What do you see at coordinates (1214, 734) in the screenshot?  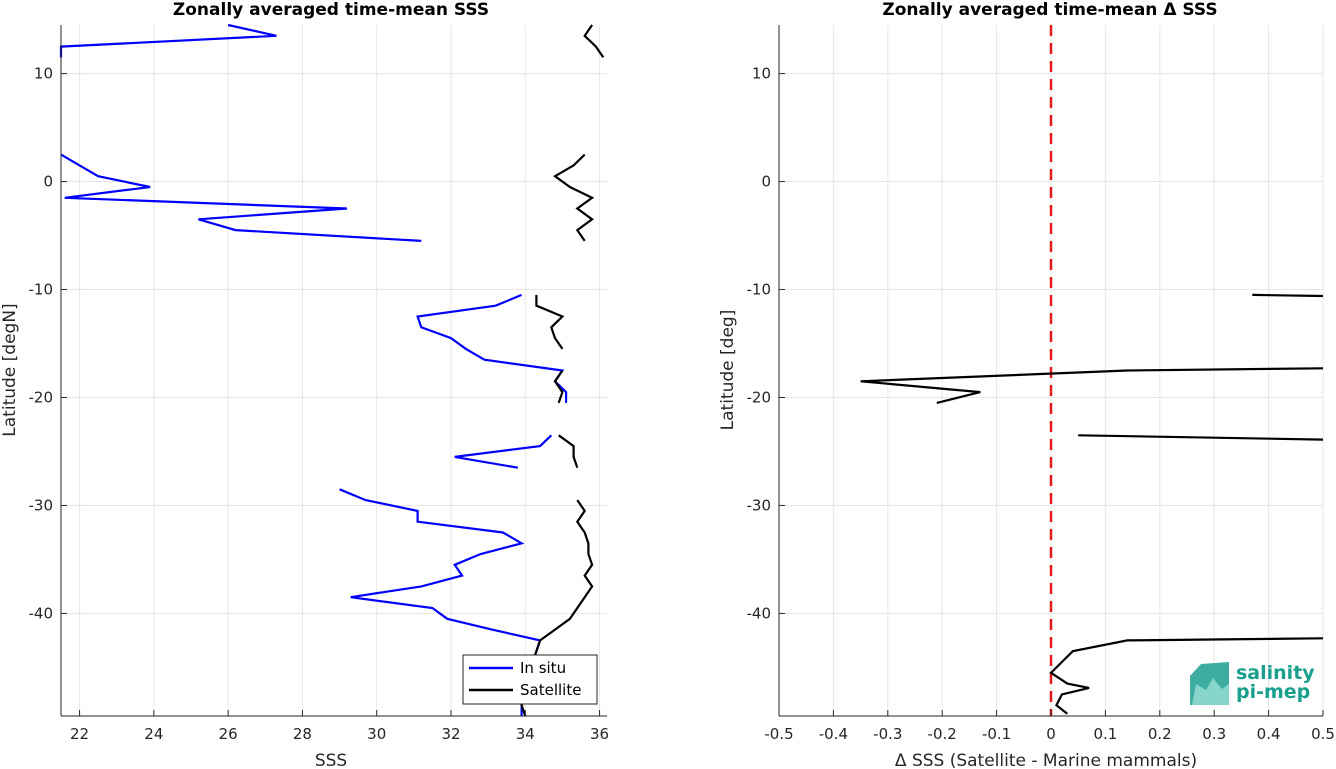 I see `x-tick-label: 0.3` at bounding box center [1214, 734].